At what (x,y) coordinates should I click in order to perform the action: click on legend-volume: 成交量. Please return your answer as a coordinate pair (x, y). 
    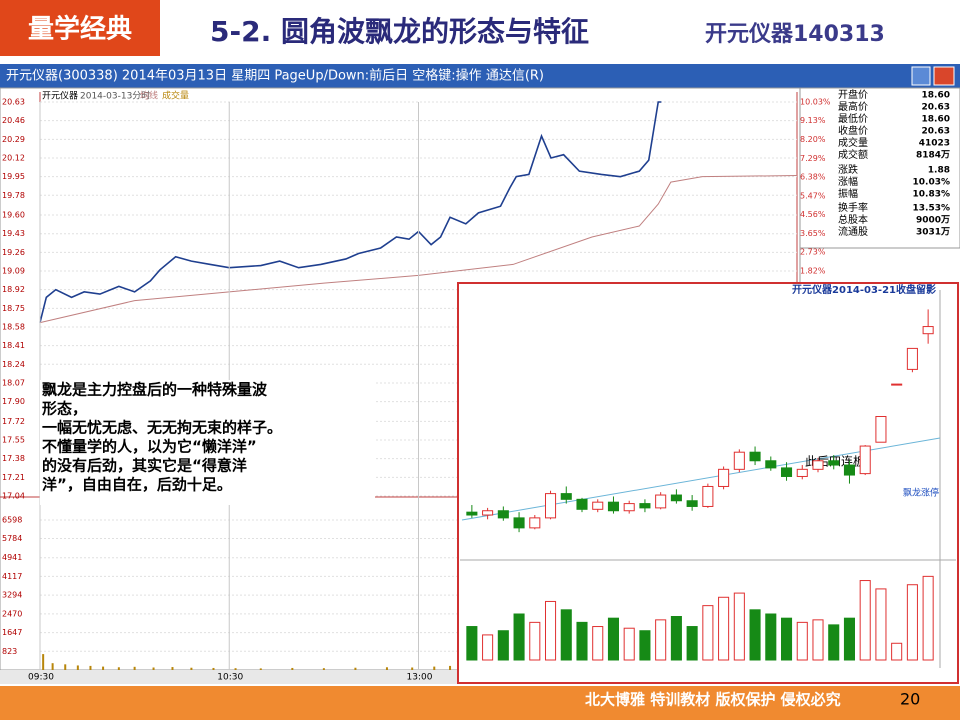
    Looking at the image, I should click on (175, 96).